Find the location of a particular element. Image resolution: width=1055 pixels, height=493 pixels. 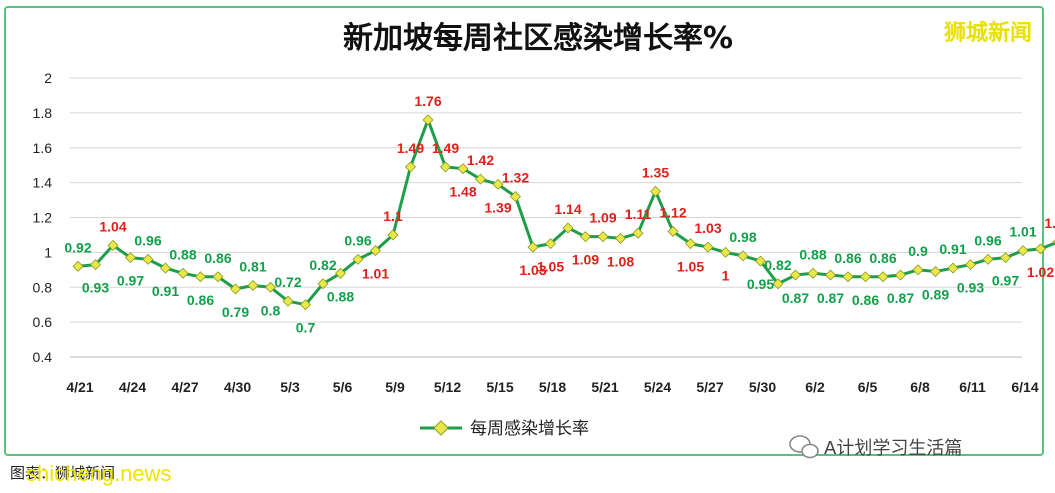

y-tick-label: 1.6 is located at coordinates (43, 148).